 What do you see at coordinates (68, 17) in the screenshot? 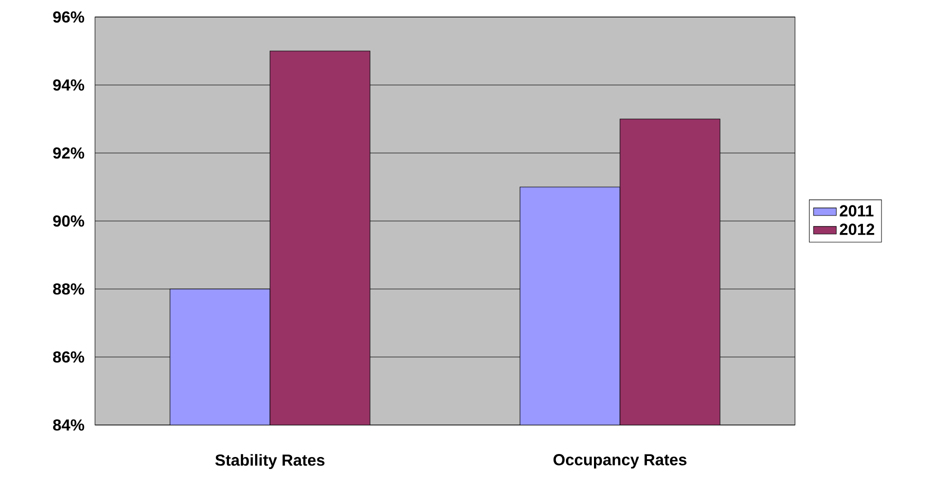
I see `y-tick-label: 96%` at bounding box center [68, 17].